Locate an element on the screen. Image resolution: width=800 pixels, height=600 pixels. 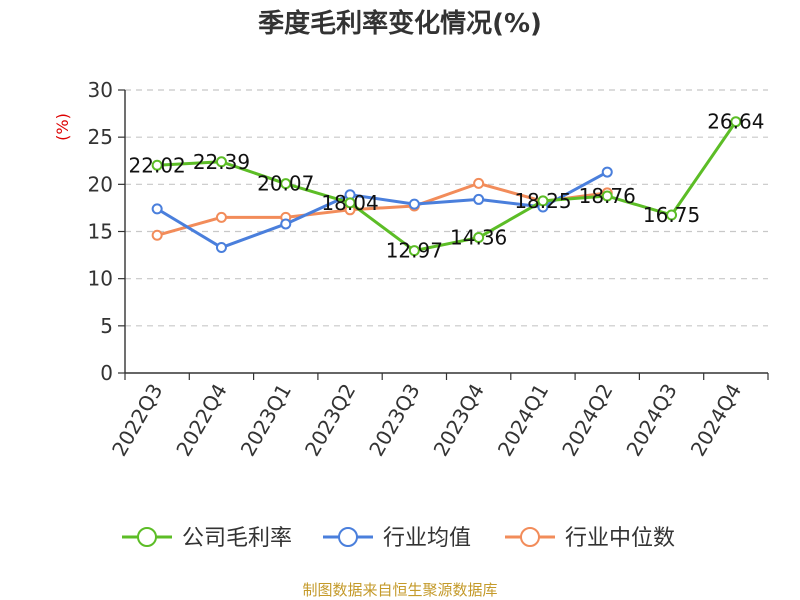
data-label-4: 12.97 is located at coordinates (414, 251).